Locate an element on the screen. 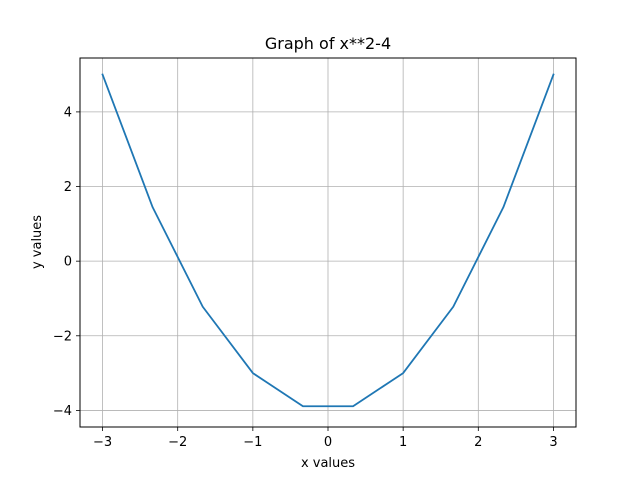 The height and width of the screenshot is (480, 640). y-axis: −4 −2 0 2 4 is located at coordinates (66, 262).